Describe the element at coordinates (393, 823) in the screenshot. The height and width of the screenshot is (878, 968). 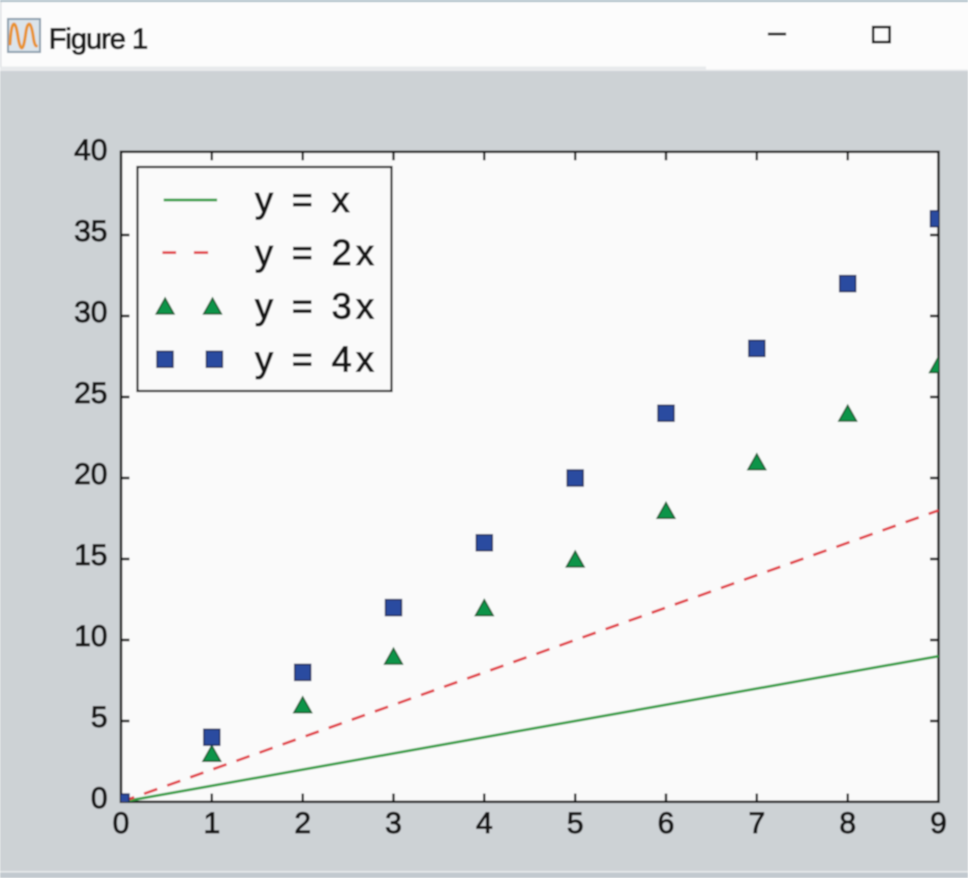
I see `svg-text: 3` at that location.